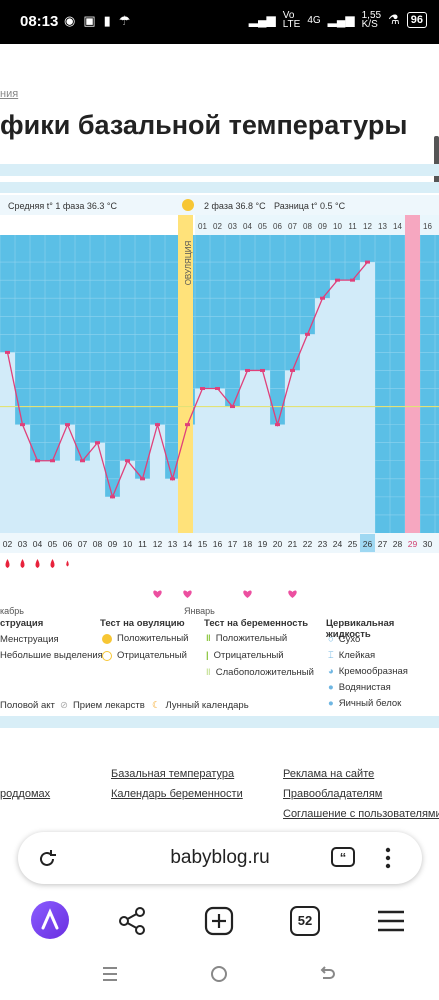  I want to click on cycle-day-bottom: 09, so click(113, 544).